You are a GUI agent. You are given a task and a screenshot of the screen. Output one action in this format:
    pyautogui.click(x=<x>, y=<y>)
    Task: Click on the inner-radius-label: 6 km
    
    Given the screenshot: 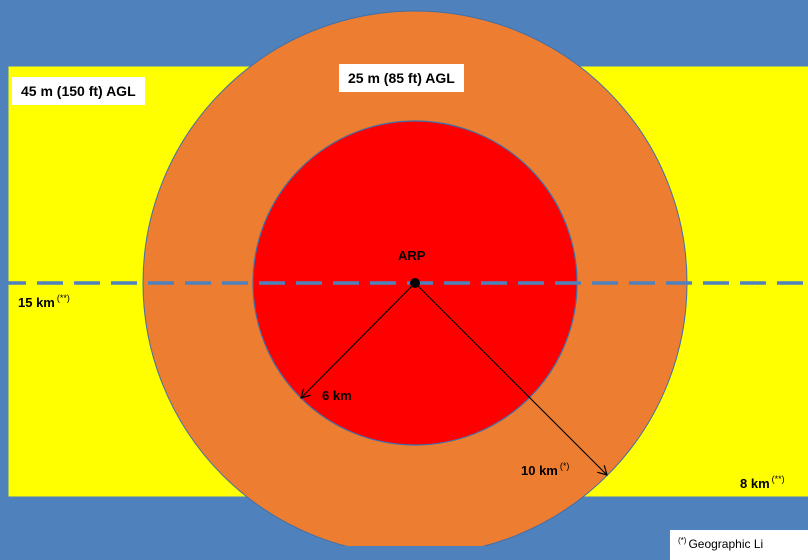 What is the action you would take?
    pyautogui.click(x=337, y=395)
    